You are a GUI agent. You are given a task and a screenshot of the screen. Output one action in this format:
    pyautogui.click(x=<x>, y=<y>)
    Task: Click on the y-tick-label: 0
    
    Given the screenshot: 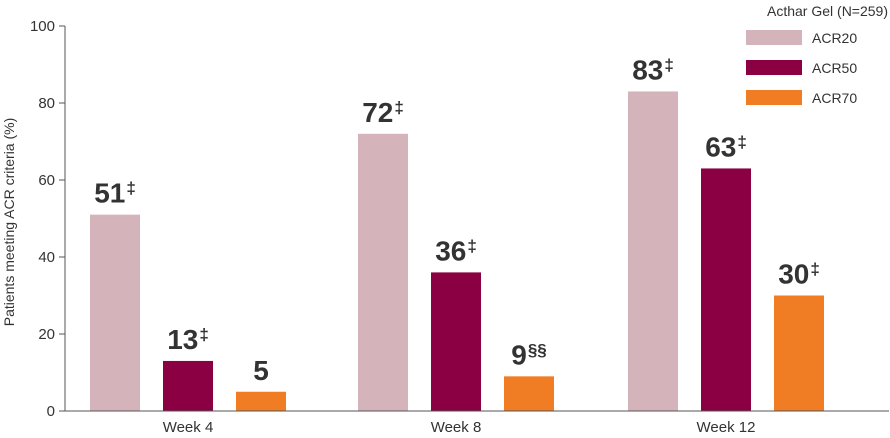 What is the action you would take?
    pyautogui.click(x=51, y=411)
    